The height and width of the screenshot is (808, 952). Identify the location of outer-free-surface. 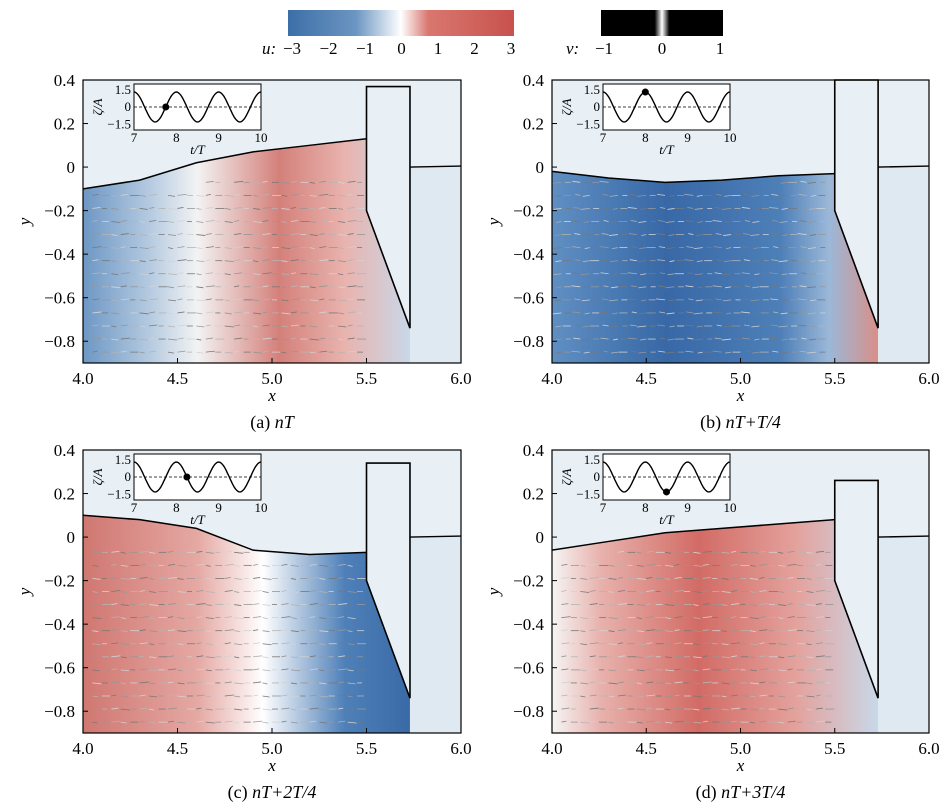
(904, 536).